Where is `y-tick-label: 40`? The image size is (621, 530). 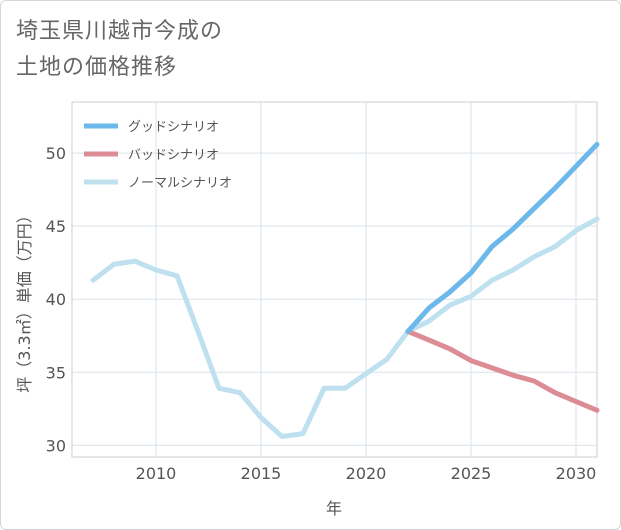 y-tick-label: 40 is located at coordinates (56, 299).